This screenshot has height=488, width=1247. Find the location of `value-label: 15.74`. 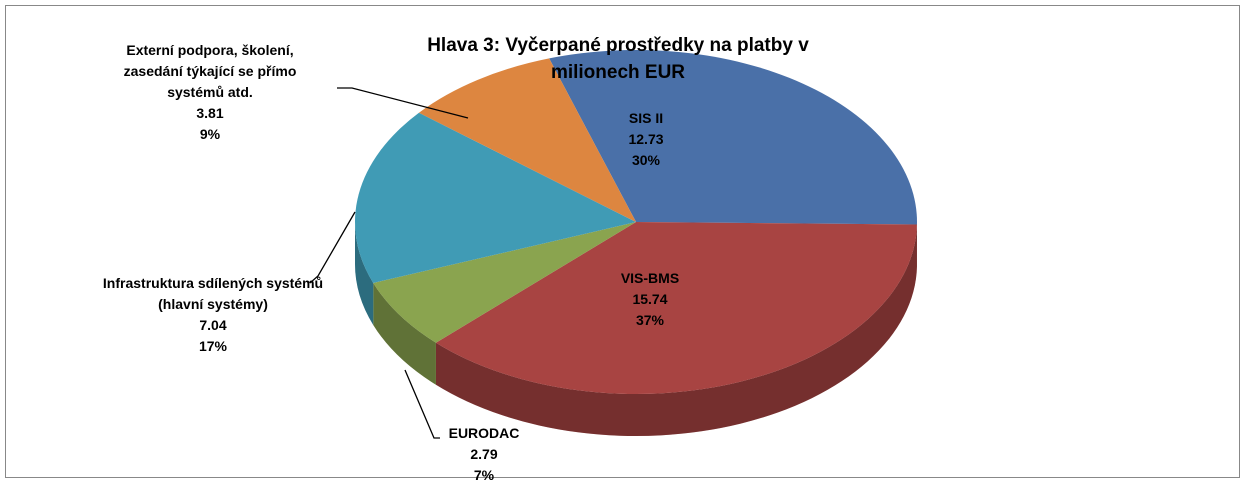

value-label: 15.74 is located at coordinates (650, 299).